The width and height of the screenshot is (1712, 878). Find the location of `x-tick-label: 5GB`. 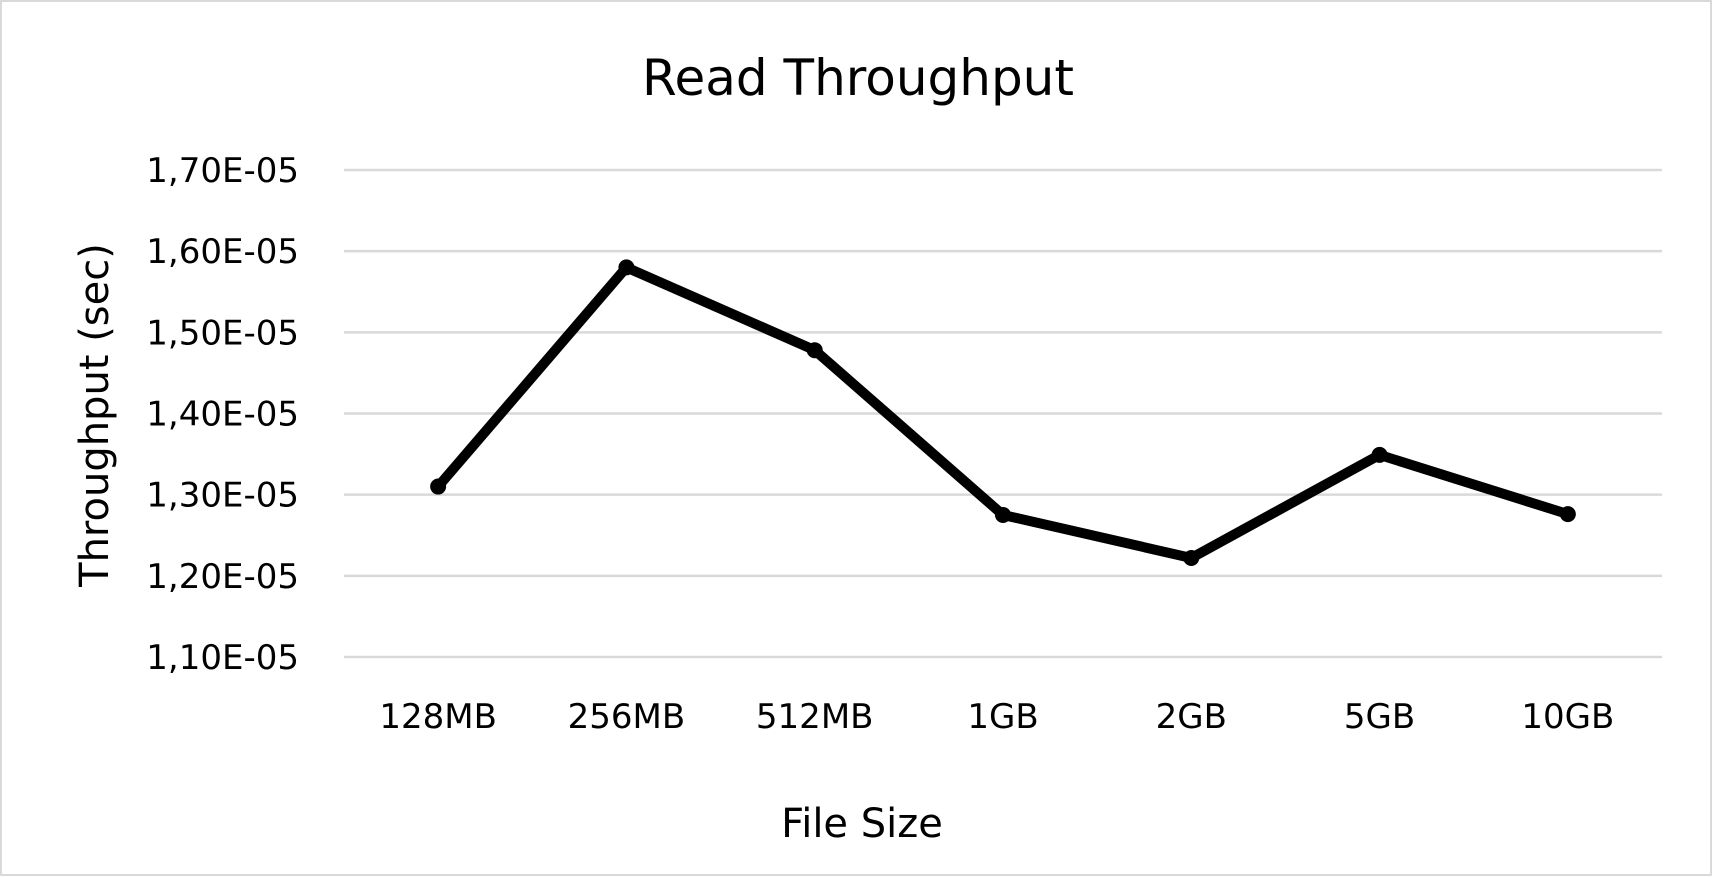

x-tick-label: 5GB is located at coordinates (1379, 717).